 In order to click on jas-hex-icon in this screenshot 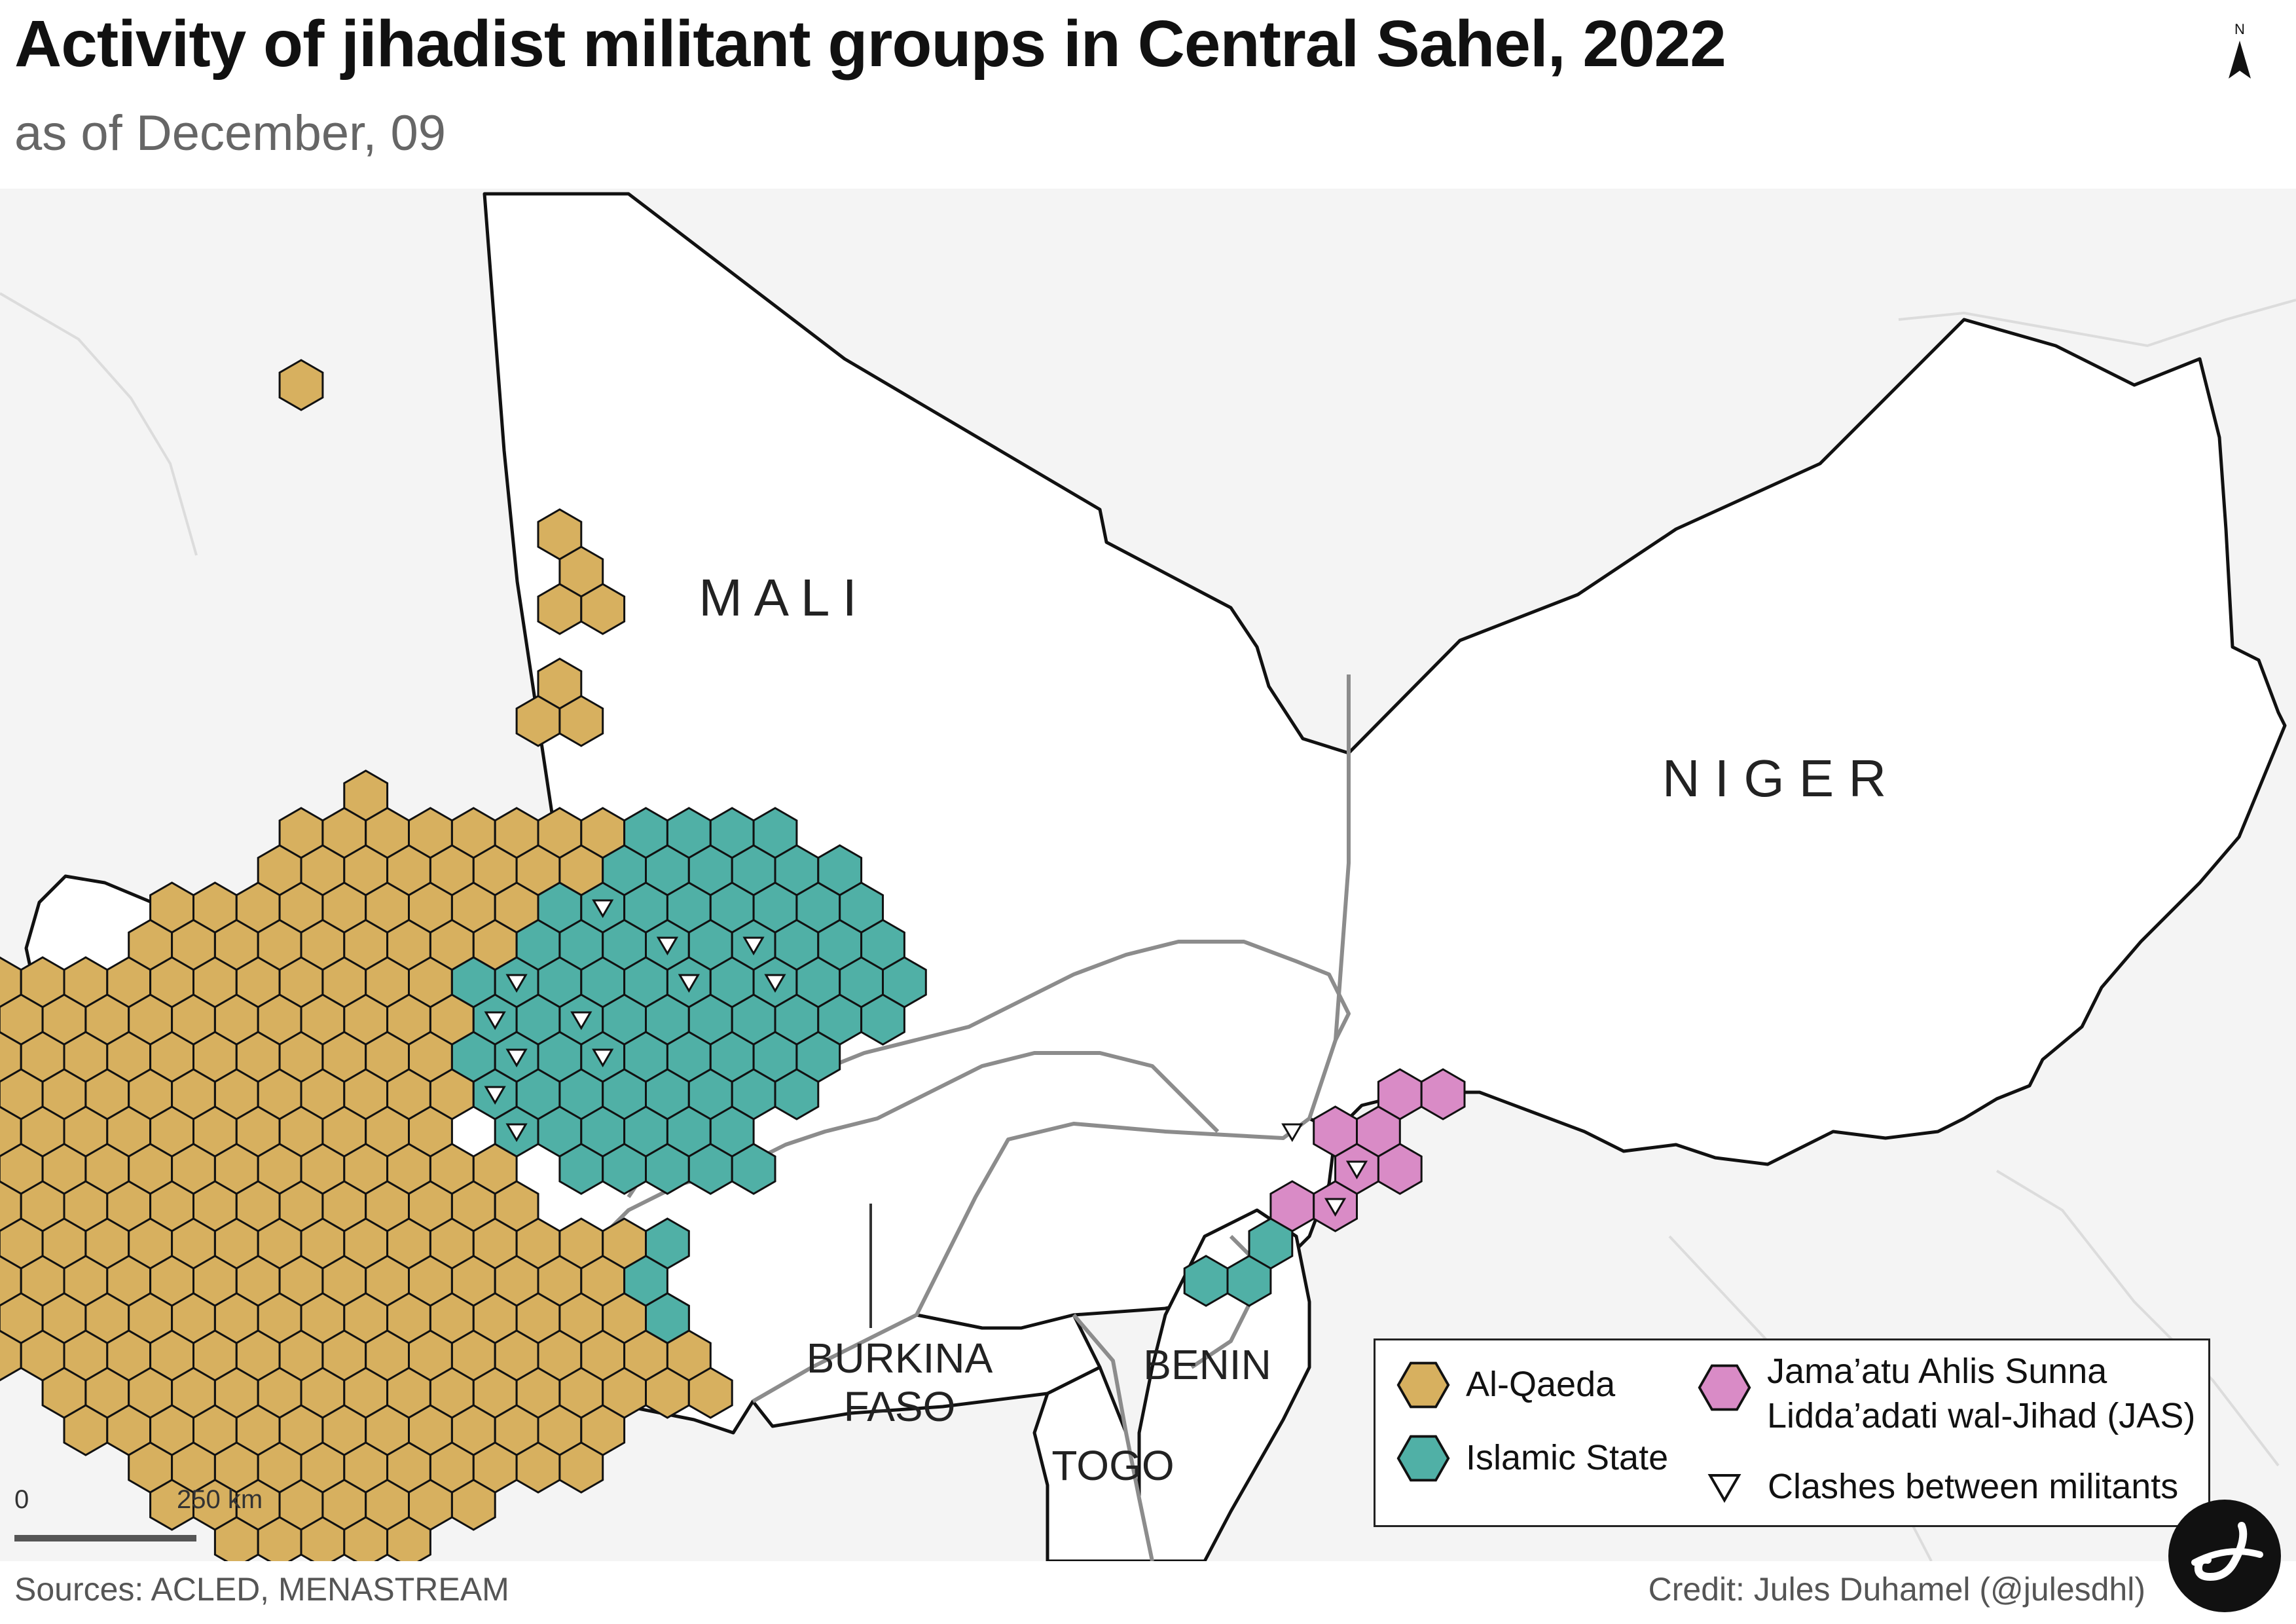, I will do `click(1724, 1387)`.